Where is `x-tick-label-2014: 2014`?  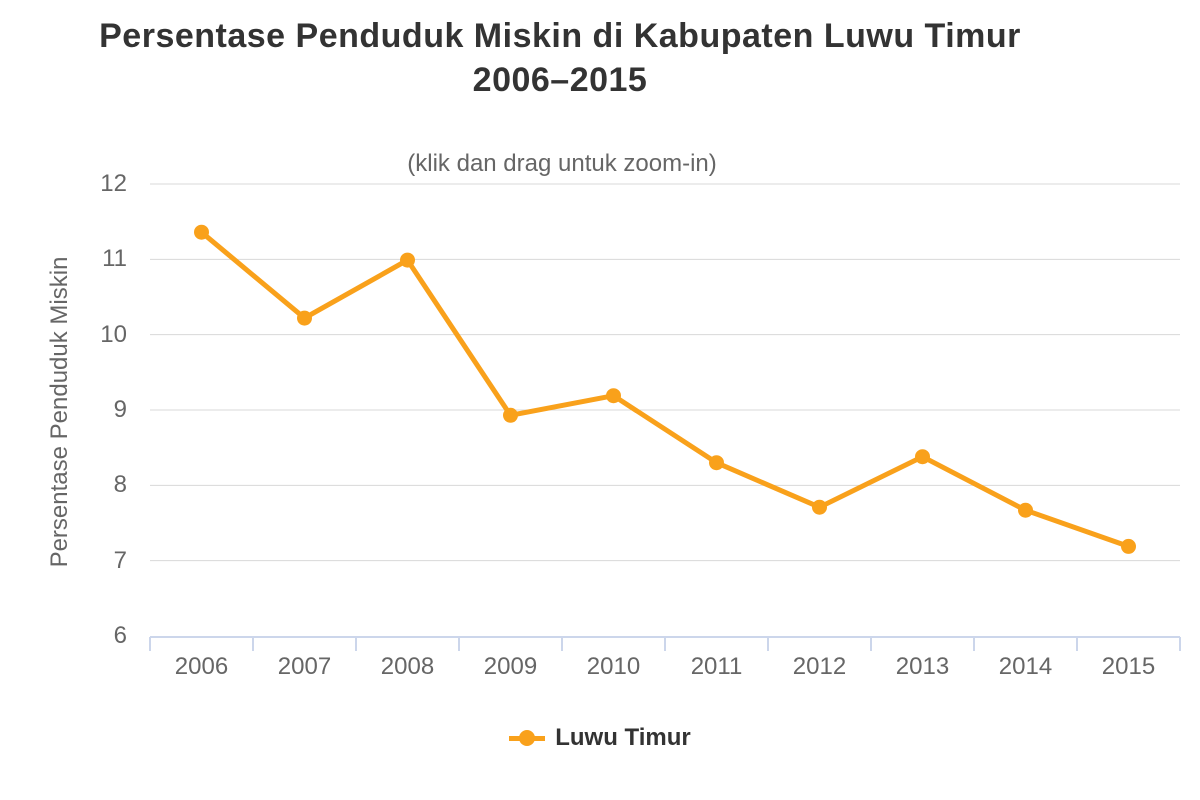
x-tick-label-2014: 2014 is located at coordinates (1025, 666).